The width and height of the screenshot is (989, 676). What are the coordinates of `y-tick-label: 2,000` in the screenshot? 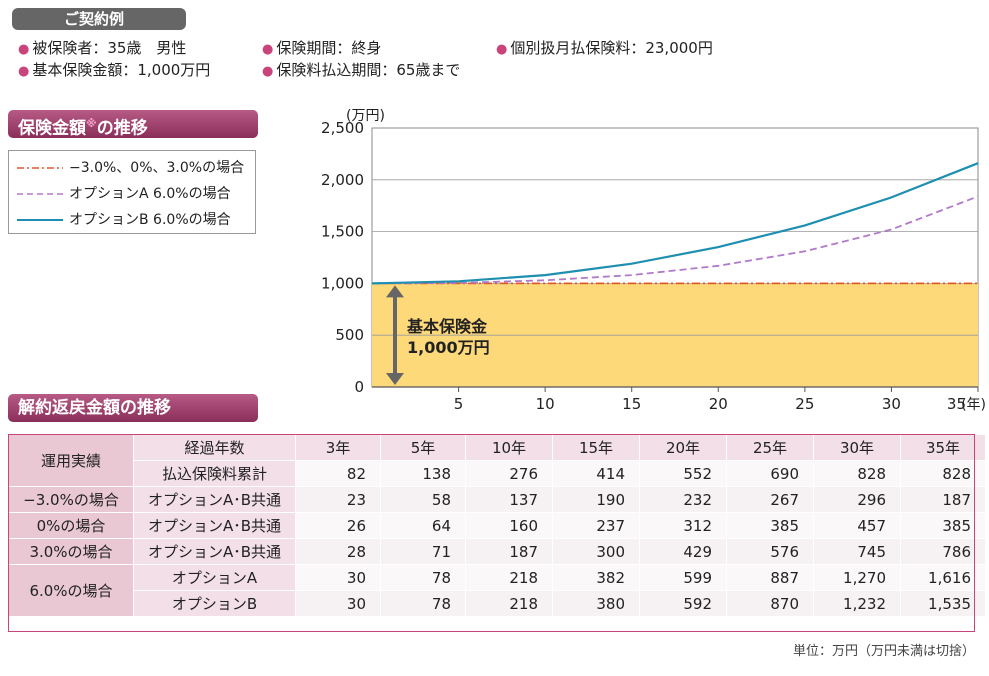 It's located at (342, 180).